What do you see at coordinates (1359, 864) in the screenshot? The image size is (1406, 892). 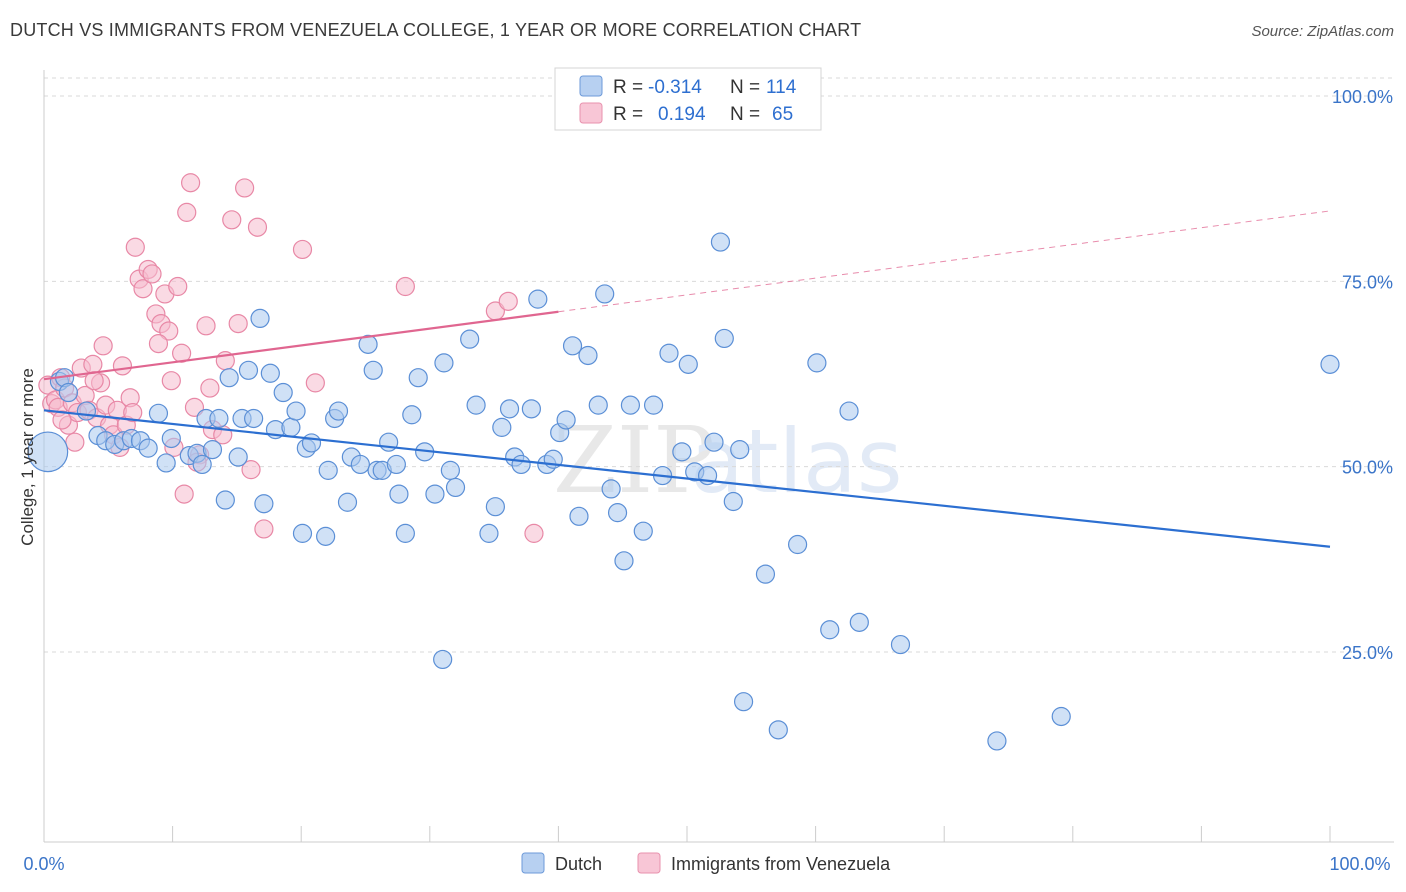 I see `x-tick-label-max: 100.0%` at bounding box center [1359, 864].